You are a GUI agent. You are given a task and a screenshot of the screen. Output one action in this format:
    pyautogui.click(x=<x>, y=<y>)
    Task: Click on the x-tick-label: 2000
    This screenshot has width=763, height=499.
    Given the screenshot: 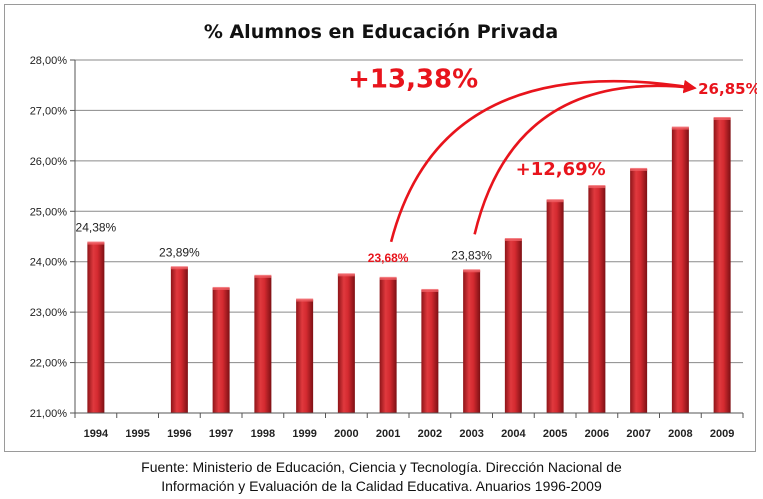 What is the action you would take?
    pyautogui.click(x=346, y=434)
    